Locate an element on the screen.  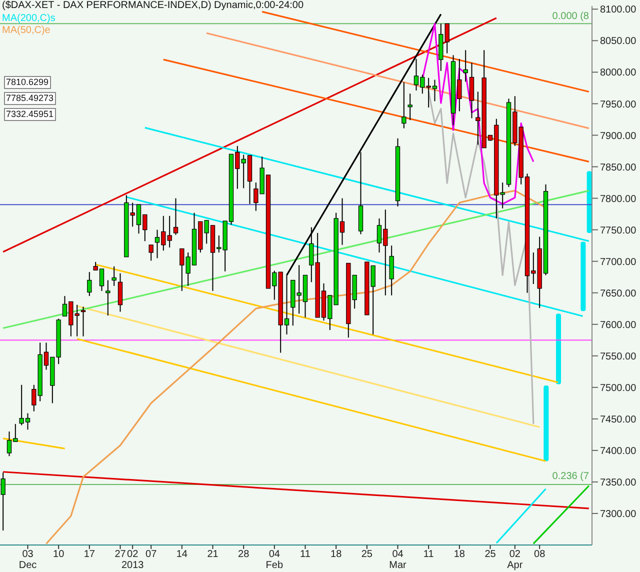
y-tick-label: 7850.00 is located at coordinates (618, 168).